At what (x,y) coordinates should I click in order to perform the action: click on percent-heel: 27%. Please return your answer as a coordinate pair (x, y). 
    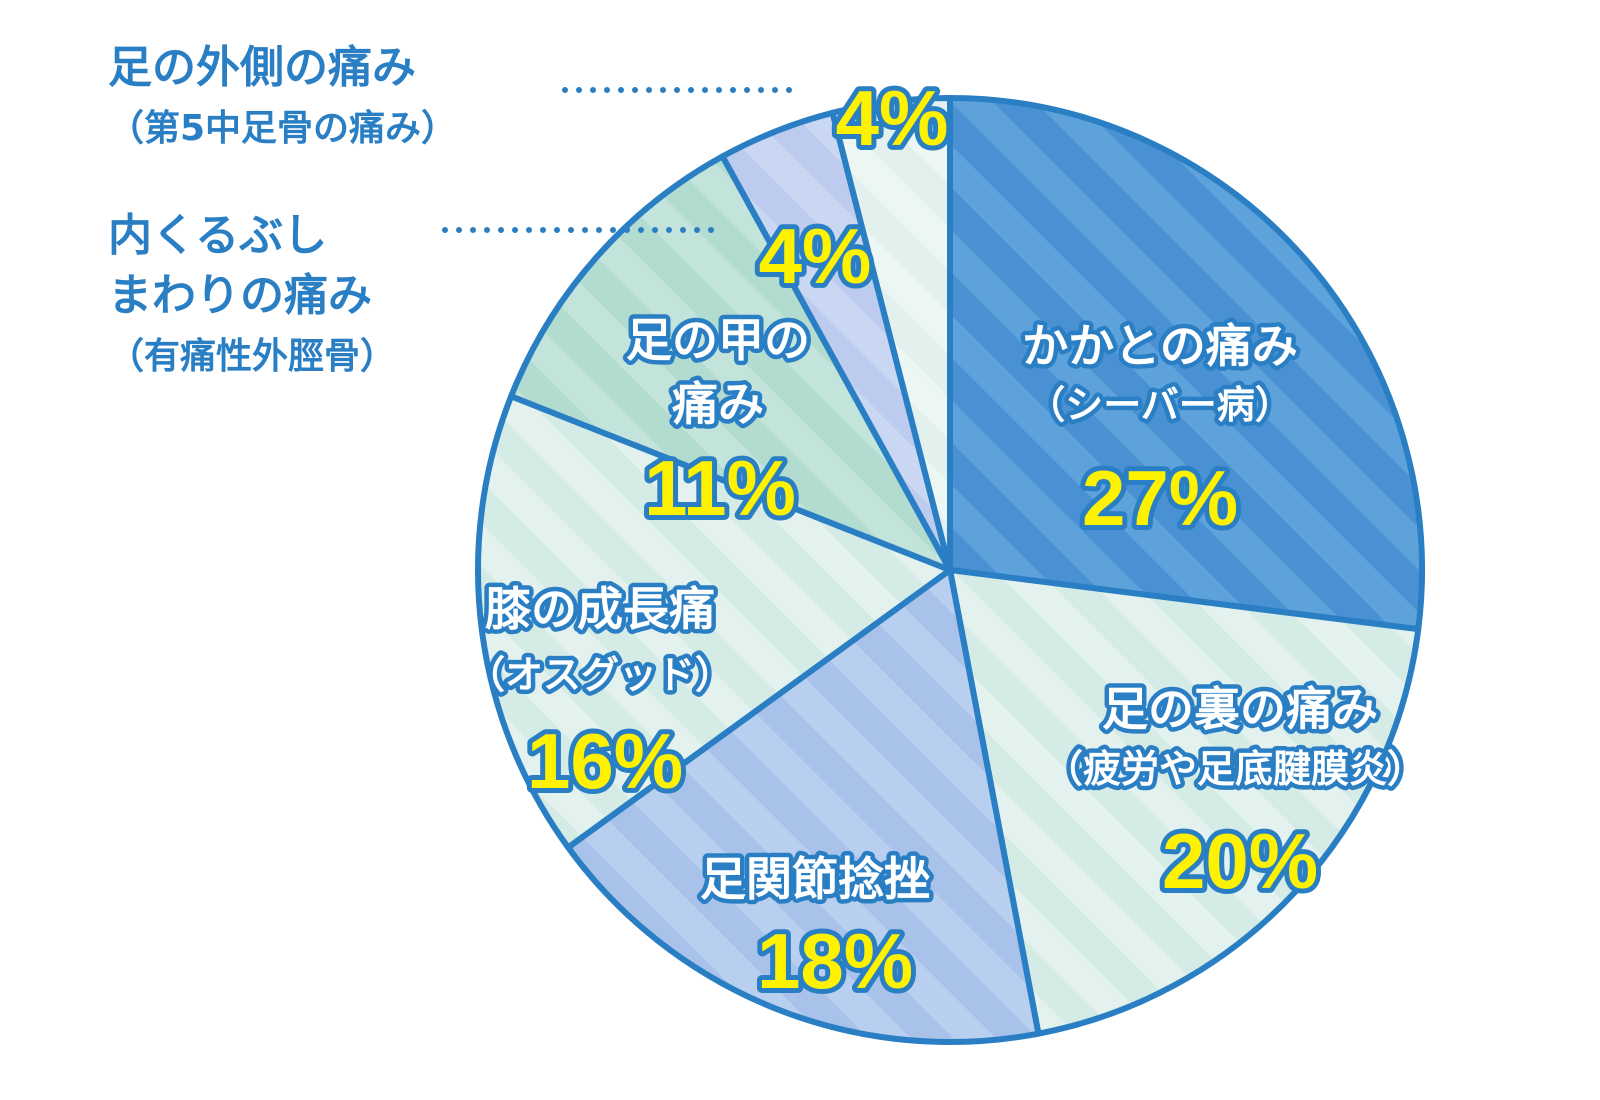
    Looking at the image, I should click on (1160, 498).